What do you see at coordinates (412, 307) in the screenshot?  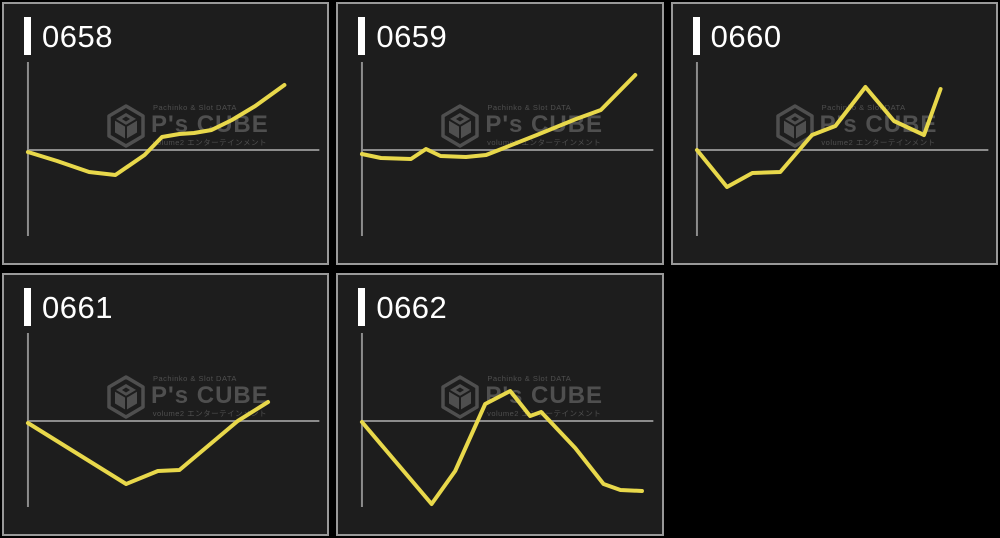 I see `machine-number: 0662` at bounding box center [412, 307].